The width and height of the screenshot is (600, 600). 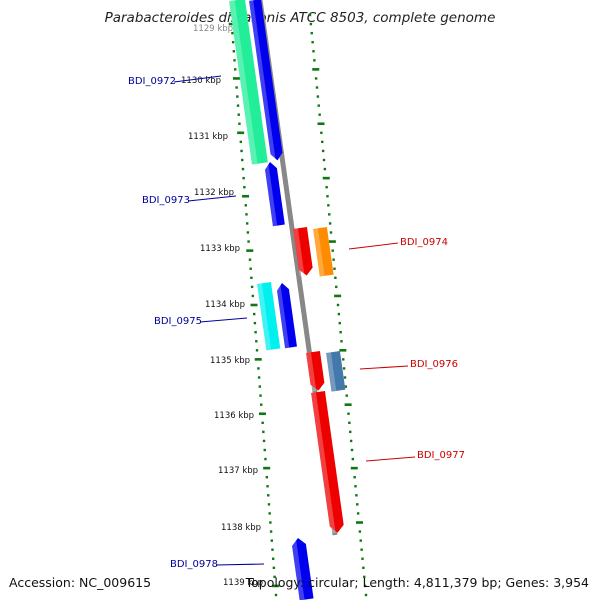 I want to click on gene-label: BDI_0973, so click(x=166, y=200).